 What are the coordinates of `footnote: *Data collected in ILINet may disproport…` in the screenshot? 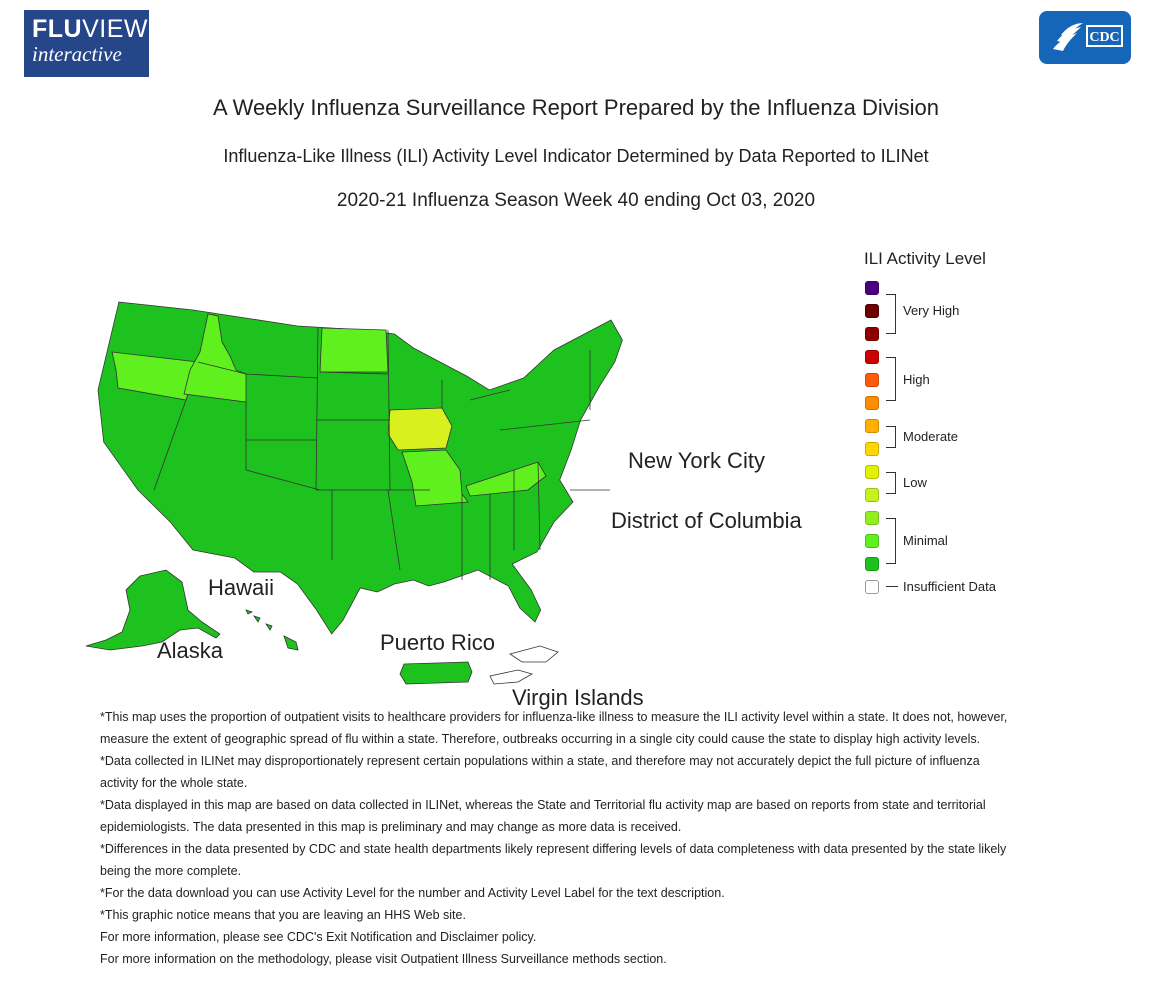 It's located at (540, 772).